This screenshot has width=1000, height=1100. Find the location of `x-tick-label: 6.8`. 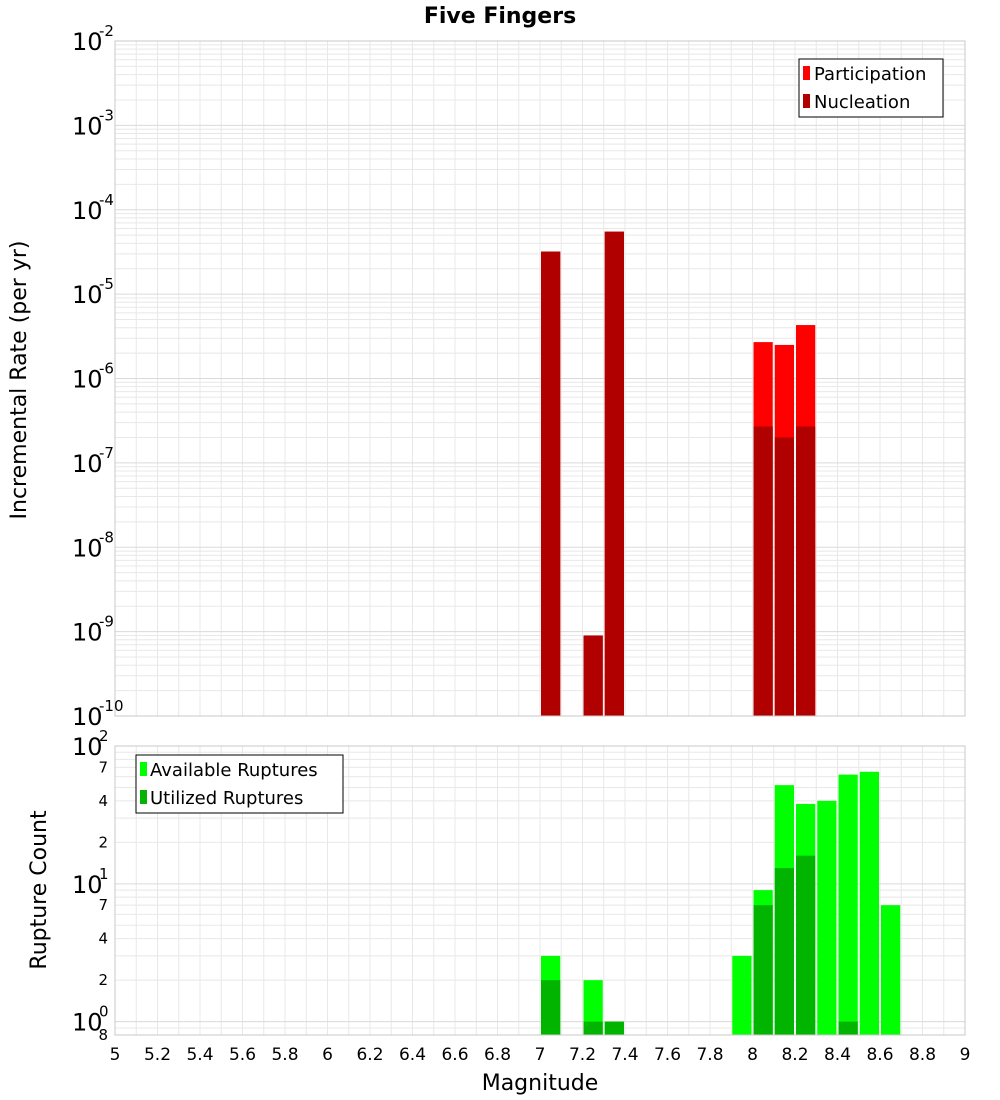

x-tick-label: 6.8 is located at coordinates (497, 1055).